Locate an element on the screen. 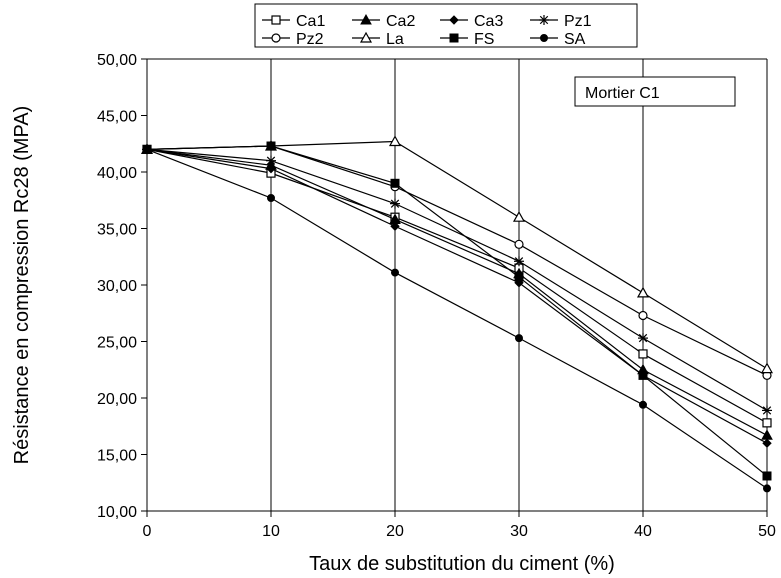  legend-label-pz1: Pz1 is located at coordinates (578, 21).